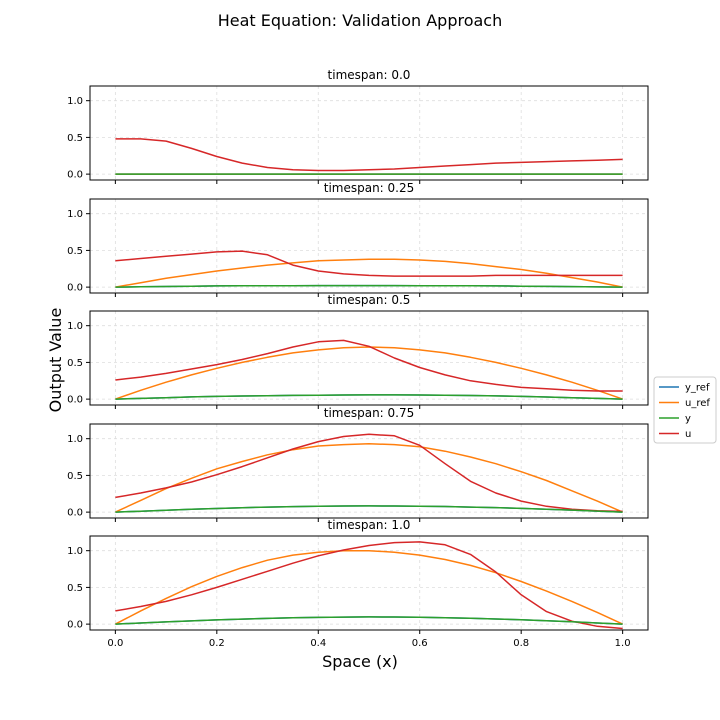  I want to click on legend-label-y_ref: y_ref, so click(697, 388).